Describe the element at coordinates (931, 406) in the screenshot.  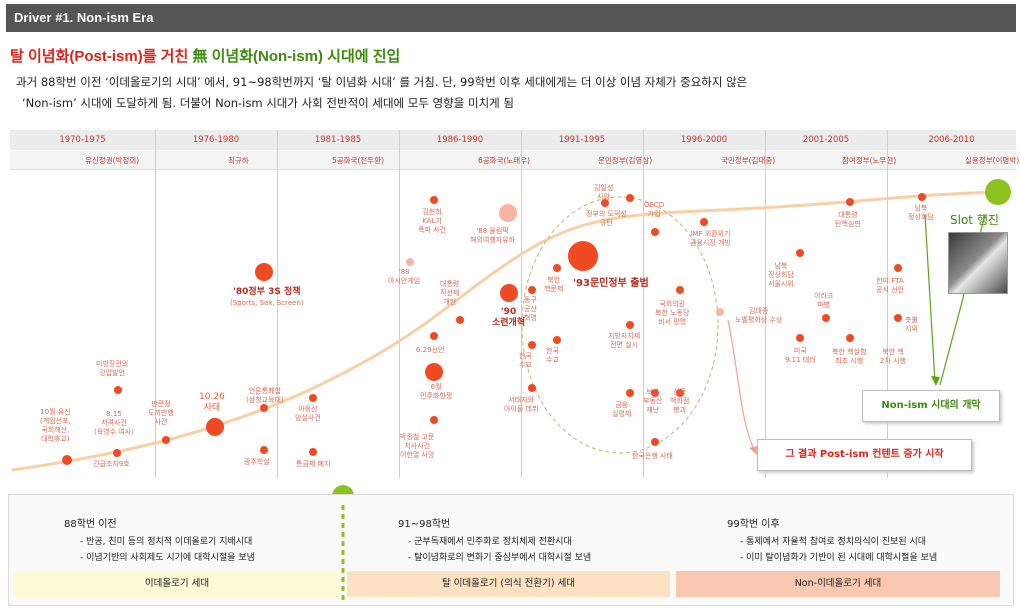
I see `non-ism-callout: Non-ism 시대의 개막` at that location.